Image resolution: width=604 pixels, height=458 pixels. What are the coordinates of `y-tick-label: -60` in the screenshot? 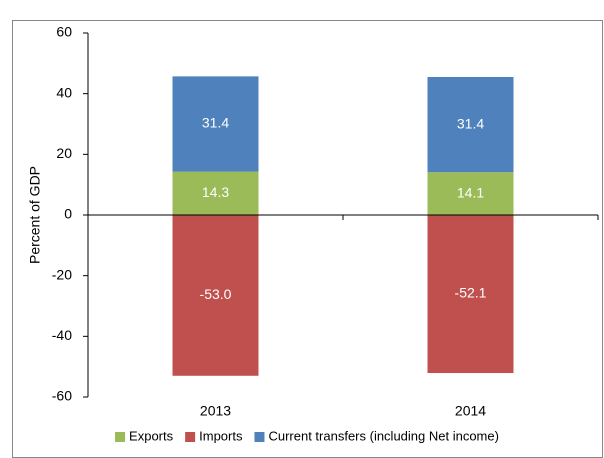 It's located at (62, 396).